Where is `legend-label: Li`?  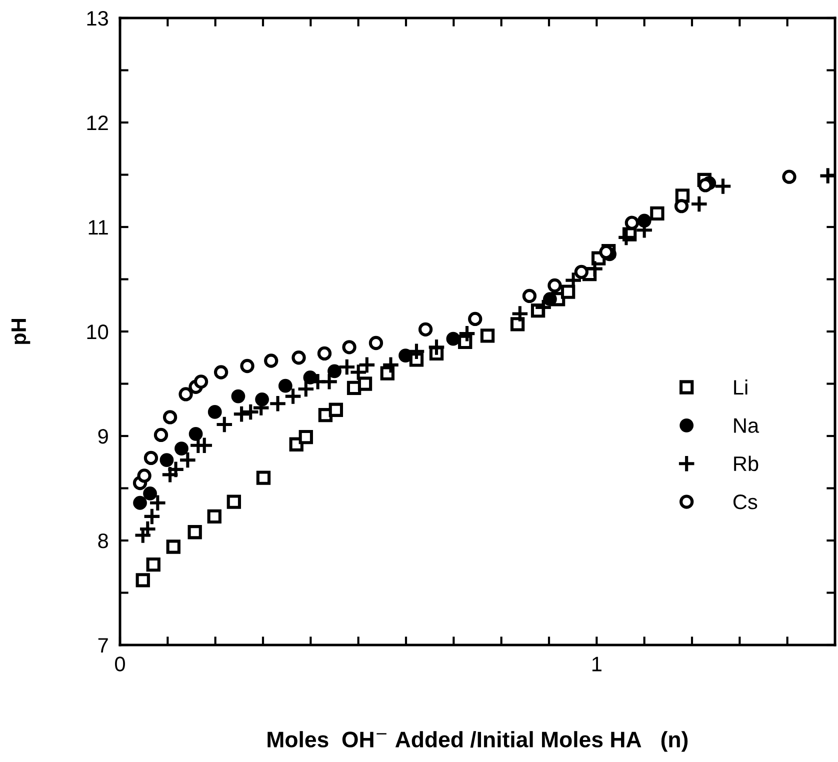
legend-label: Li is located at coordinates (741, 387).